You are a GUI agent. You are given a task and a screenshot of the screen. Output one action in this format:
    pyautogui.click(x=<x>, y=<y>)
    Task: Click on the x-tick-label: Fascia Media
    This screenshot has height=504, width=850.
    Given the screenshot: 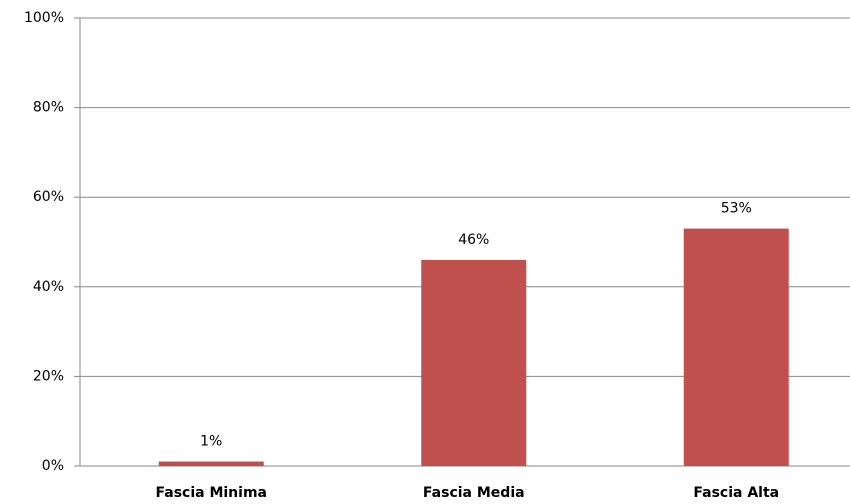 What is the action you would take?
    pyautogui.click(x=474, y=493)
    